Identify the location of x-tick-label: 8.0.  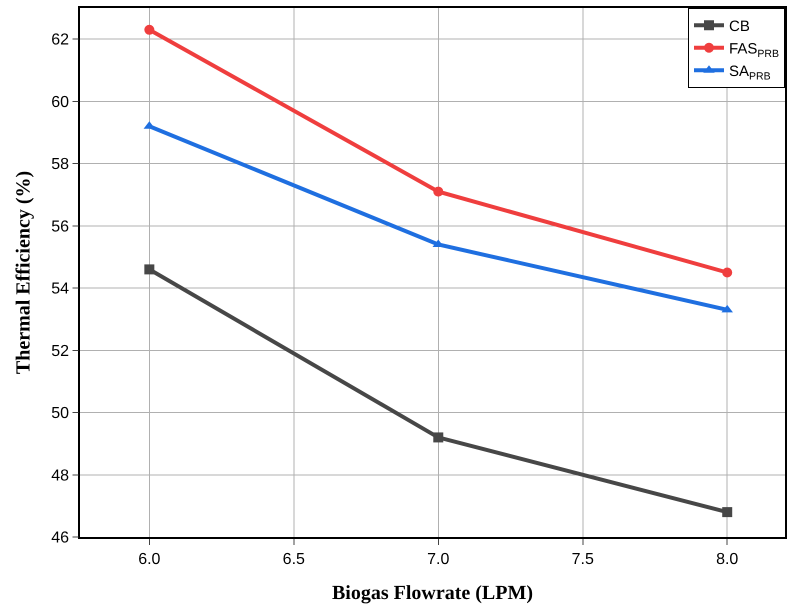
(727, 559).